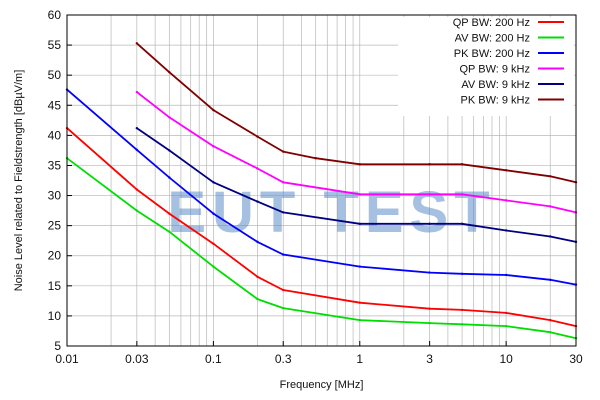 The image size is (600, 400). Describe the element at coordinates (57, 346) in the screenshot. I see `y-tick-label: 5` at that location.